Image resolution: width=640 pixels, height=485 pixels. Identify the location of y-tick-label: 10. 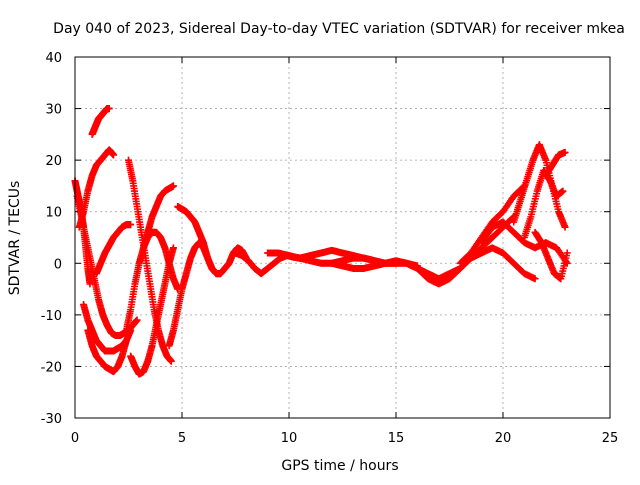
(53, 213).